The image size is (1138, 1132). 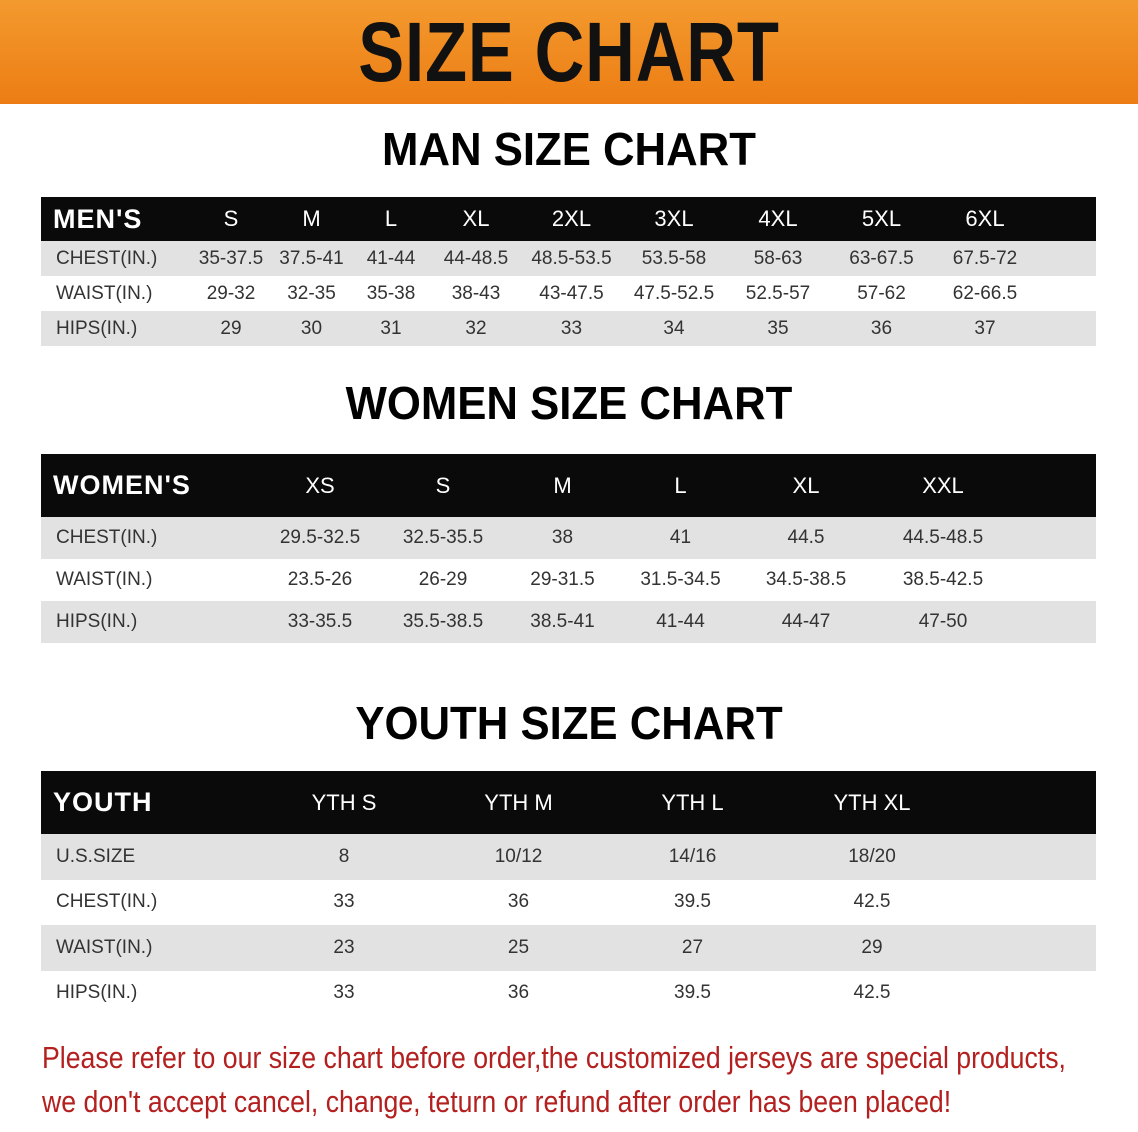 What do you see at coordinates (943, 537) in the screenshot?
I see `table-cell: 44.5-48.5` at bounding box center [943, 537].